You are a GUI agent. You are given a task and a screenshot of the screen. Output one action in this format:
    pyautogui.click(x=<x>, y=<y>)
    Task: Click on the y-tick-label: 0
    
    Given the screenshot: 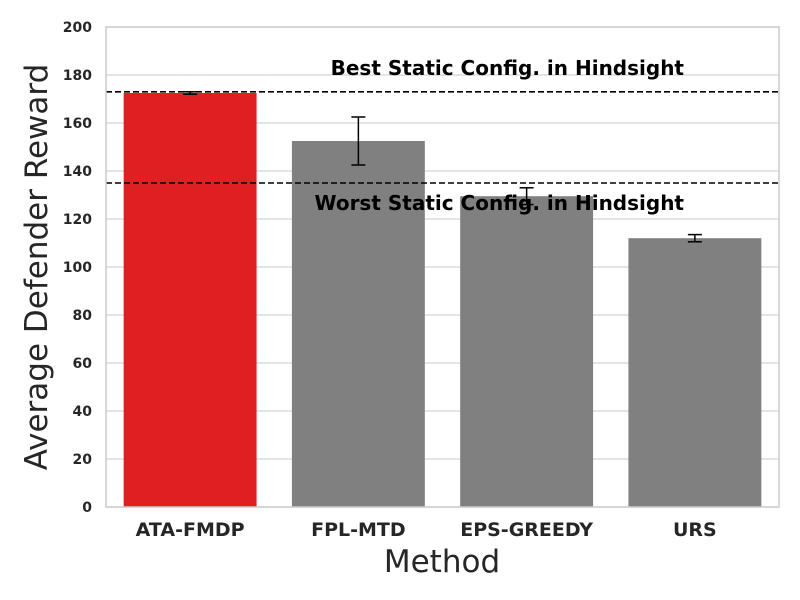 What is the action you would take?
    pyautogui.click(x=87, y=508)
    